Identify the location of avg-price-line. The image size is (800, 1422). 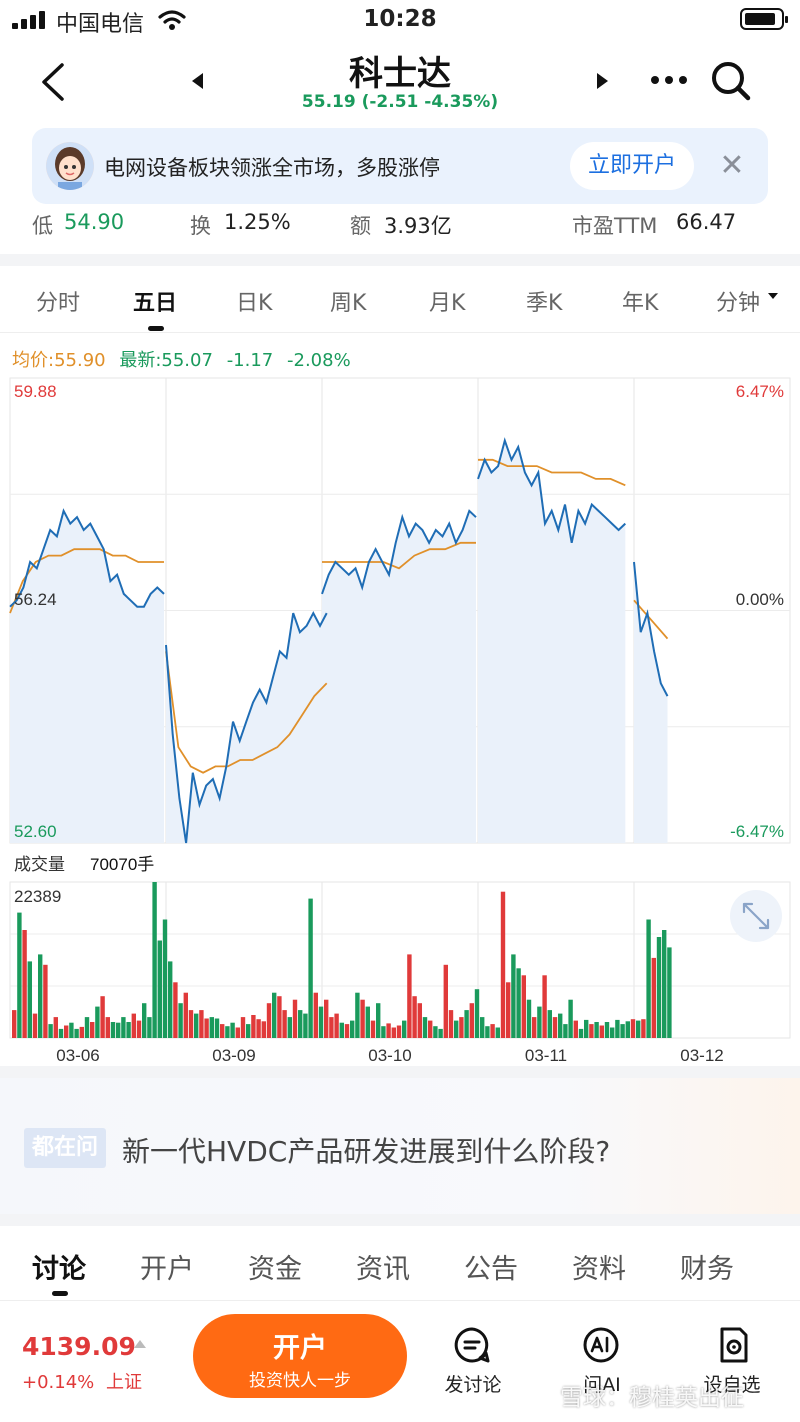
(651, 619).